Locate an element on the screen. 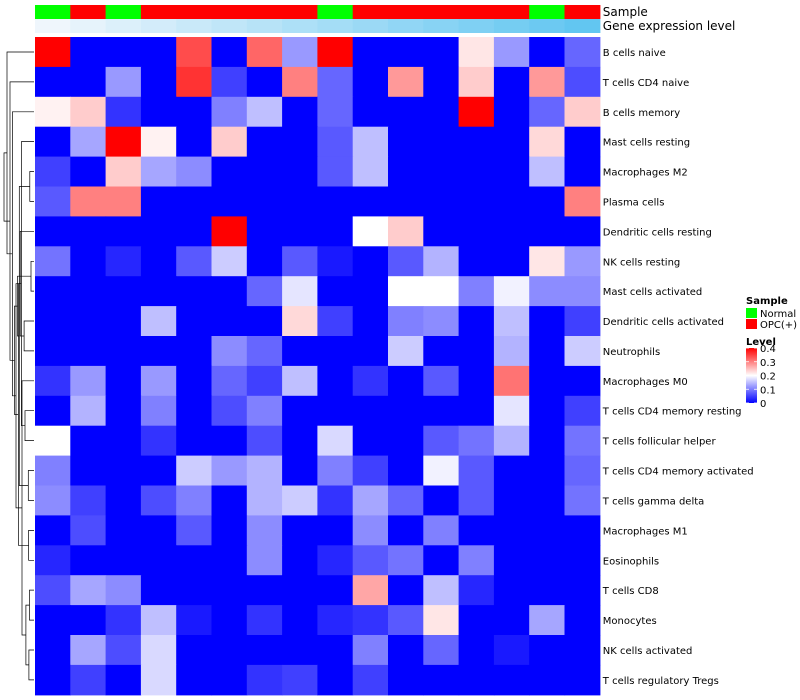  level-colorbar is located at coordinates (751, 375).